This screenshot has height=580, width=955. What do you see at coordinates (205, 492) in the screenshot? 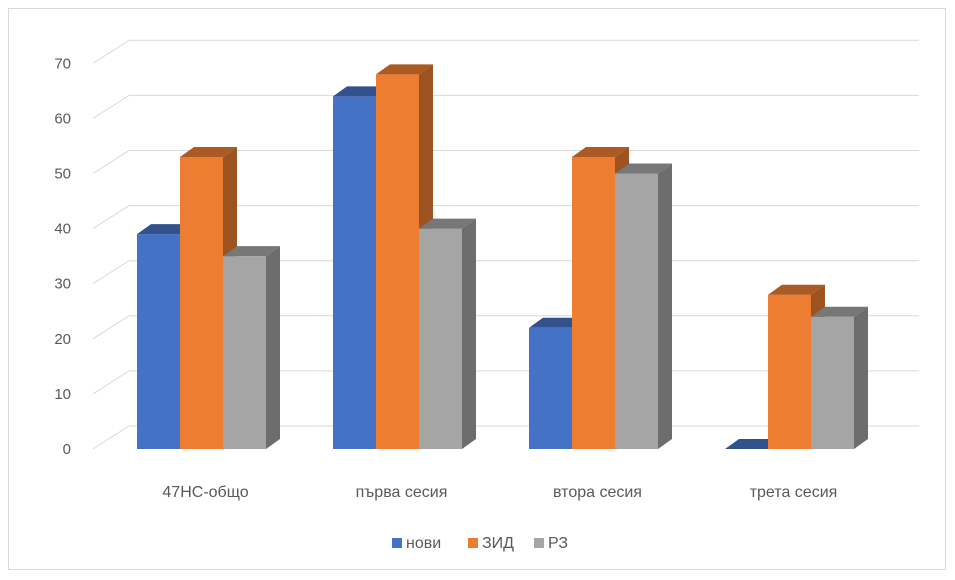
I see `x-category-label: 47НС-общо` at bounding box center [205, 492].